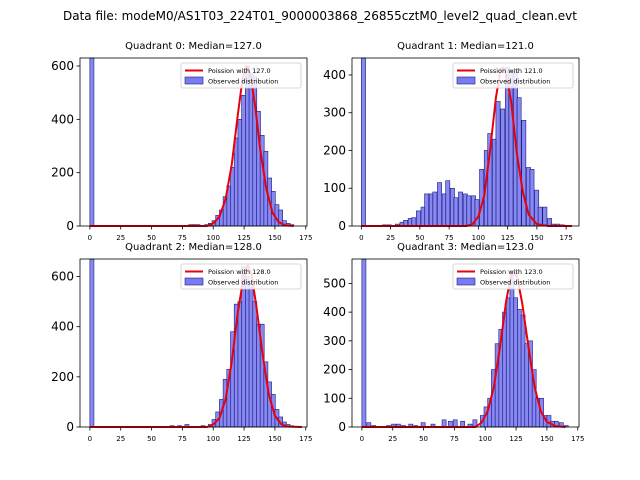 This screenshot has width=640, height=480. Describe the element at coordinates (511, 272) in the screenshot. I see `legend-poisson-label: Poission with 123.0` at that location.